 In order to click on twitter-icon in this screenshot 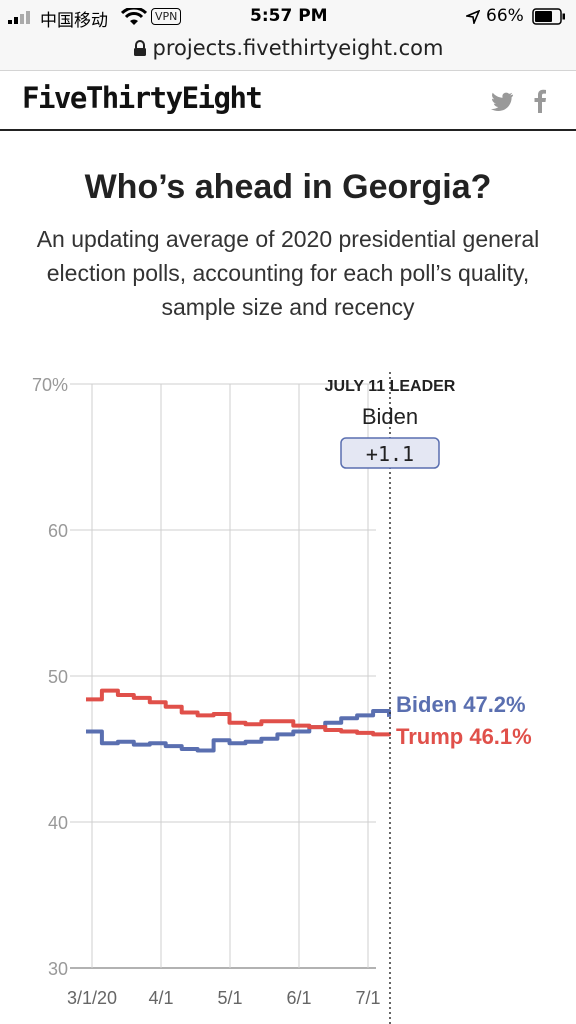, I will do `click(502, 101)`.